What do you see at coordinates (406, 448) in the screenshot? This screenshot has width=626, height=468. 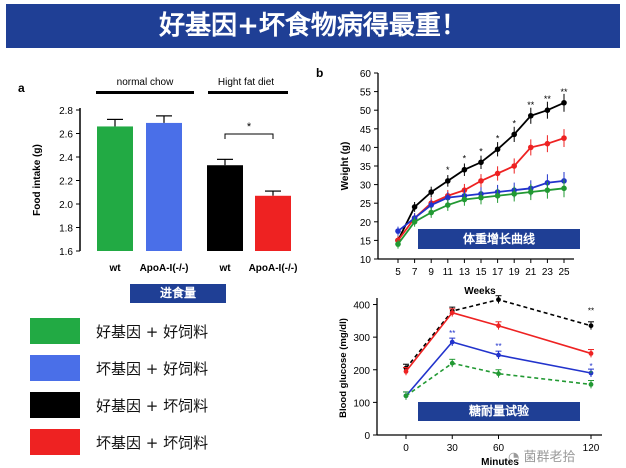 I see `x-tick-label: 0` at bounding box center [406, 448].